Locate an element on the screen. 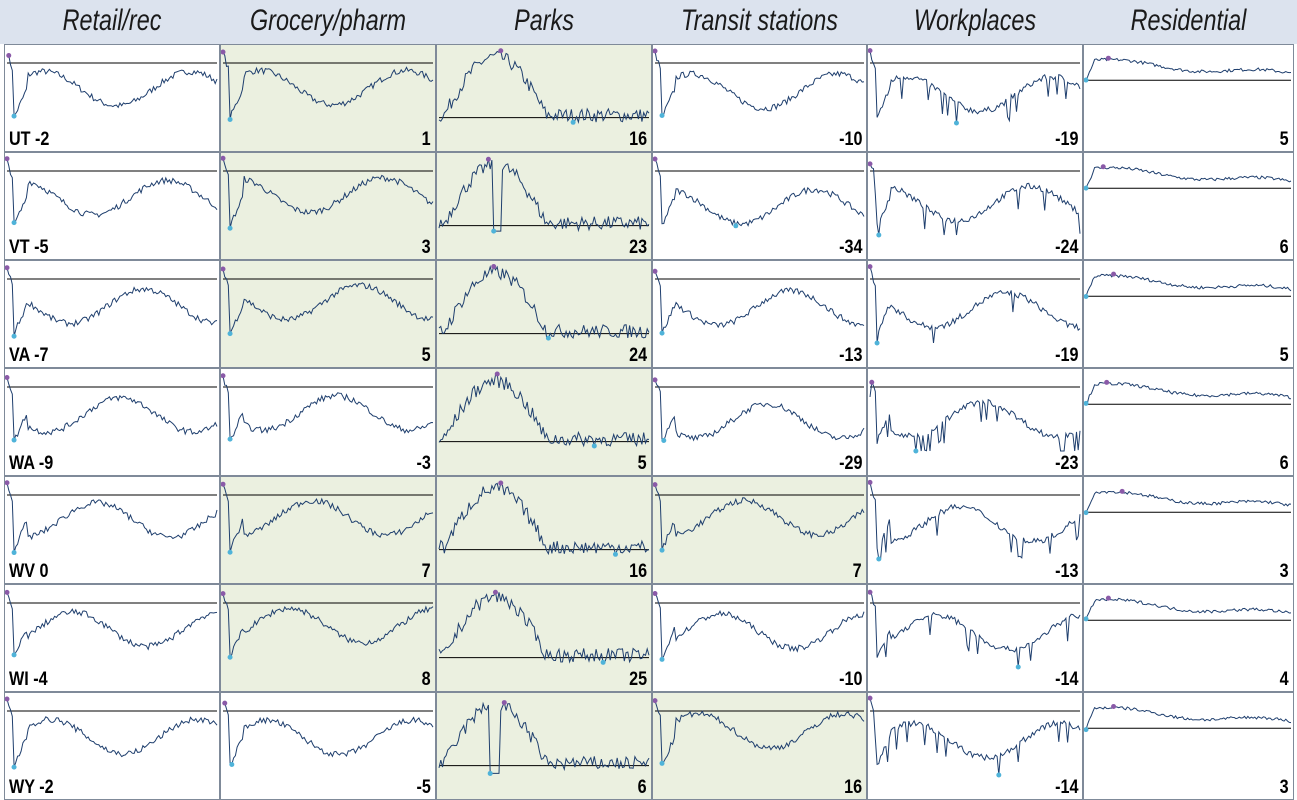 This screenshot has height=800, width=1297. sparkline-cell-vt-parks: 23 is located at coordinates (544, 206).